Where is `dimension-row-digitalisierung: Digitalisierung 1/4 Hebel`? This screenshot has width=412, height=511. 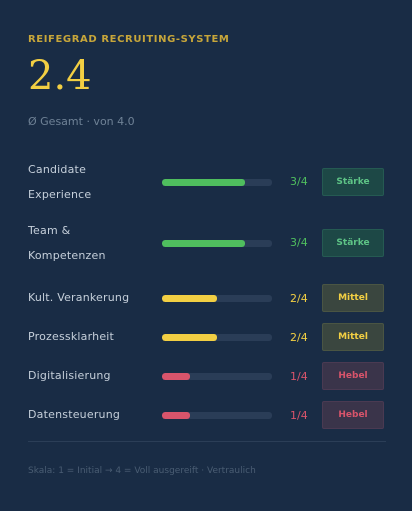
dimension-row-digitalisierung: Digitalisierung 1/4 Hebel is located at coordinates (207, 376).